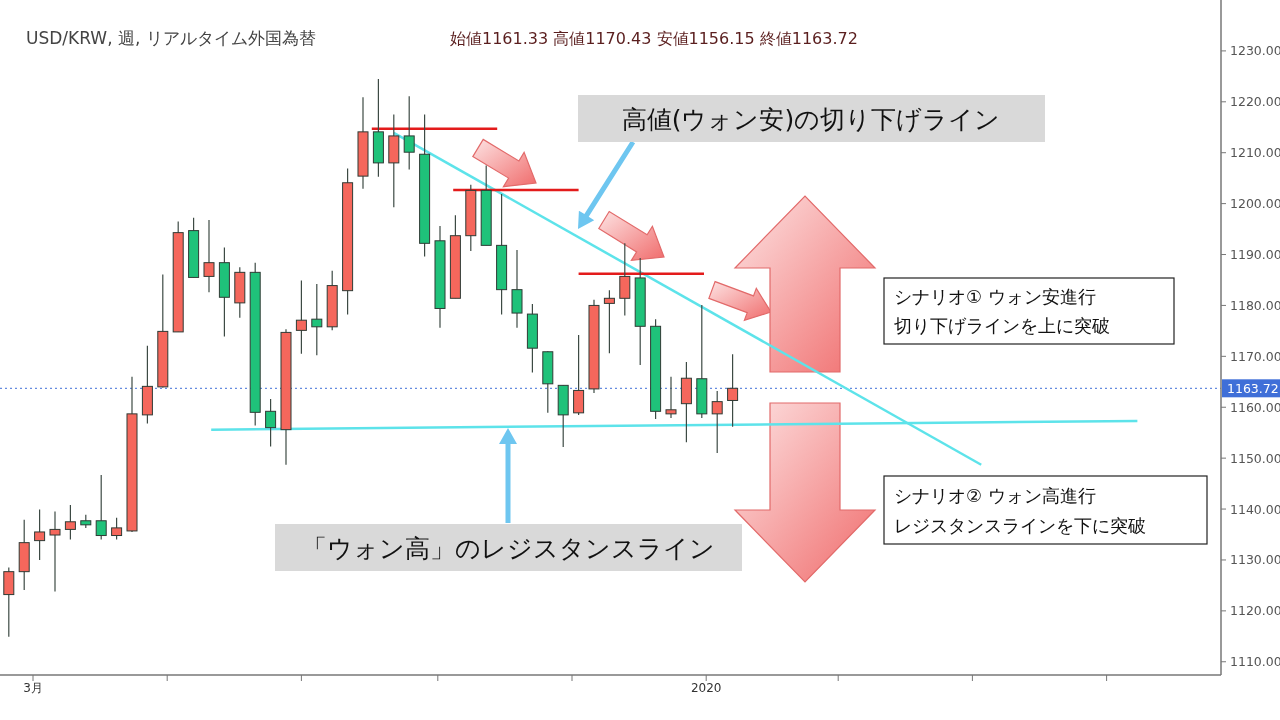  Describe the element at coordinates (1255, 102) in the screenshot. I see `y-tick-label: 1220.00` at that location.